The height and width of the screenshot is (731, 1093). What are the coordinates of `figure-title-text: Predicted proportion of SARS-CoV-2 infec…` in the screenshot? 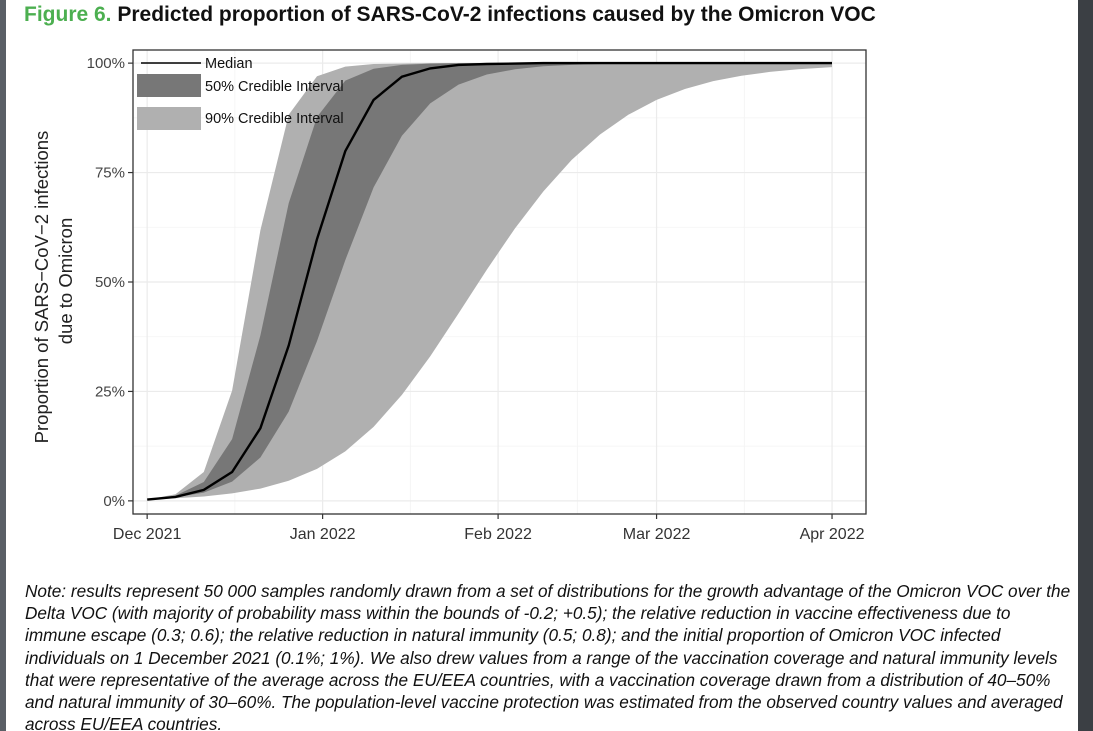 It's located at (496, 14).